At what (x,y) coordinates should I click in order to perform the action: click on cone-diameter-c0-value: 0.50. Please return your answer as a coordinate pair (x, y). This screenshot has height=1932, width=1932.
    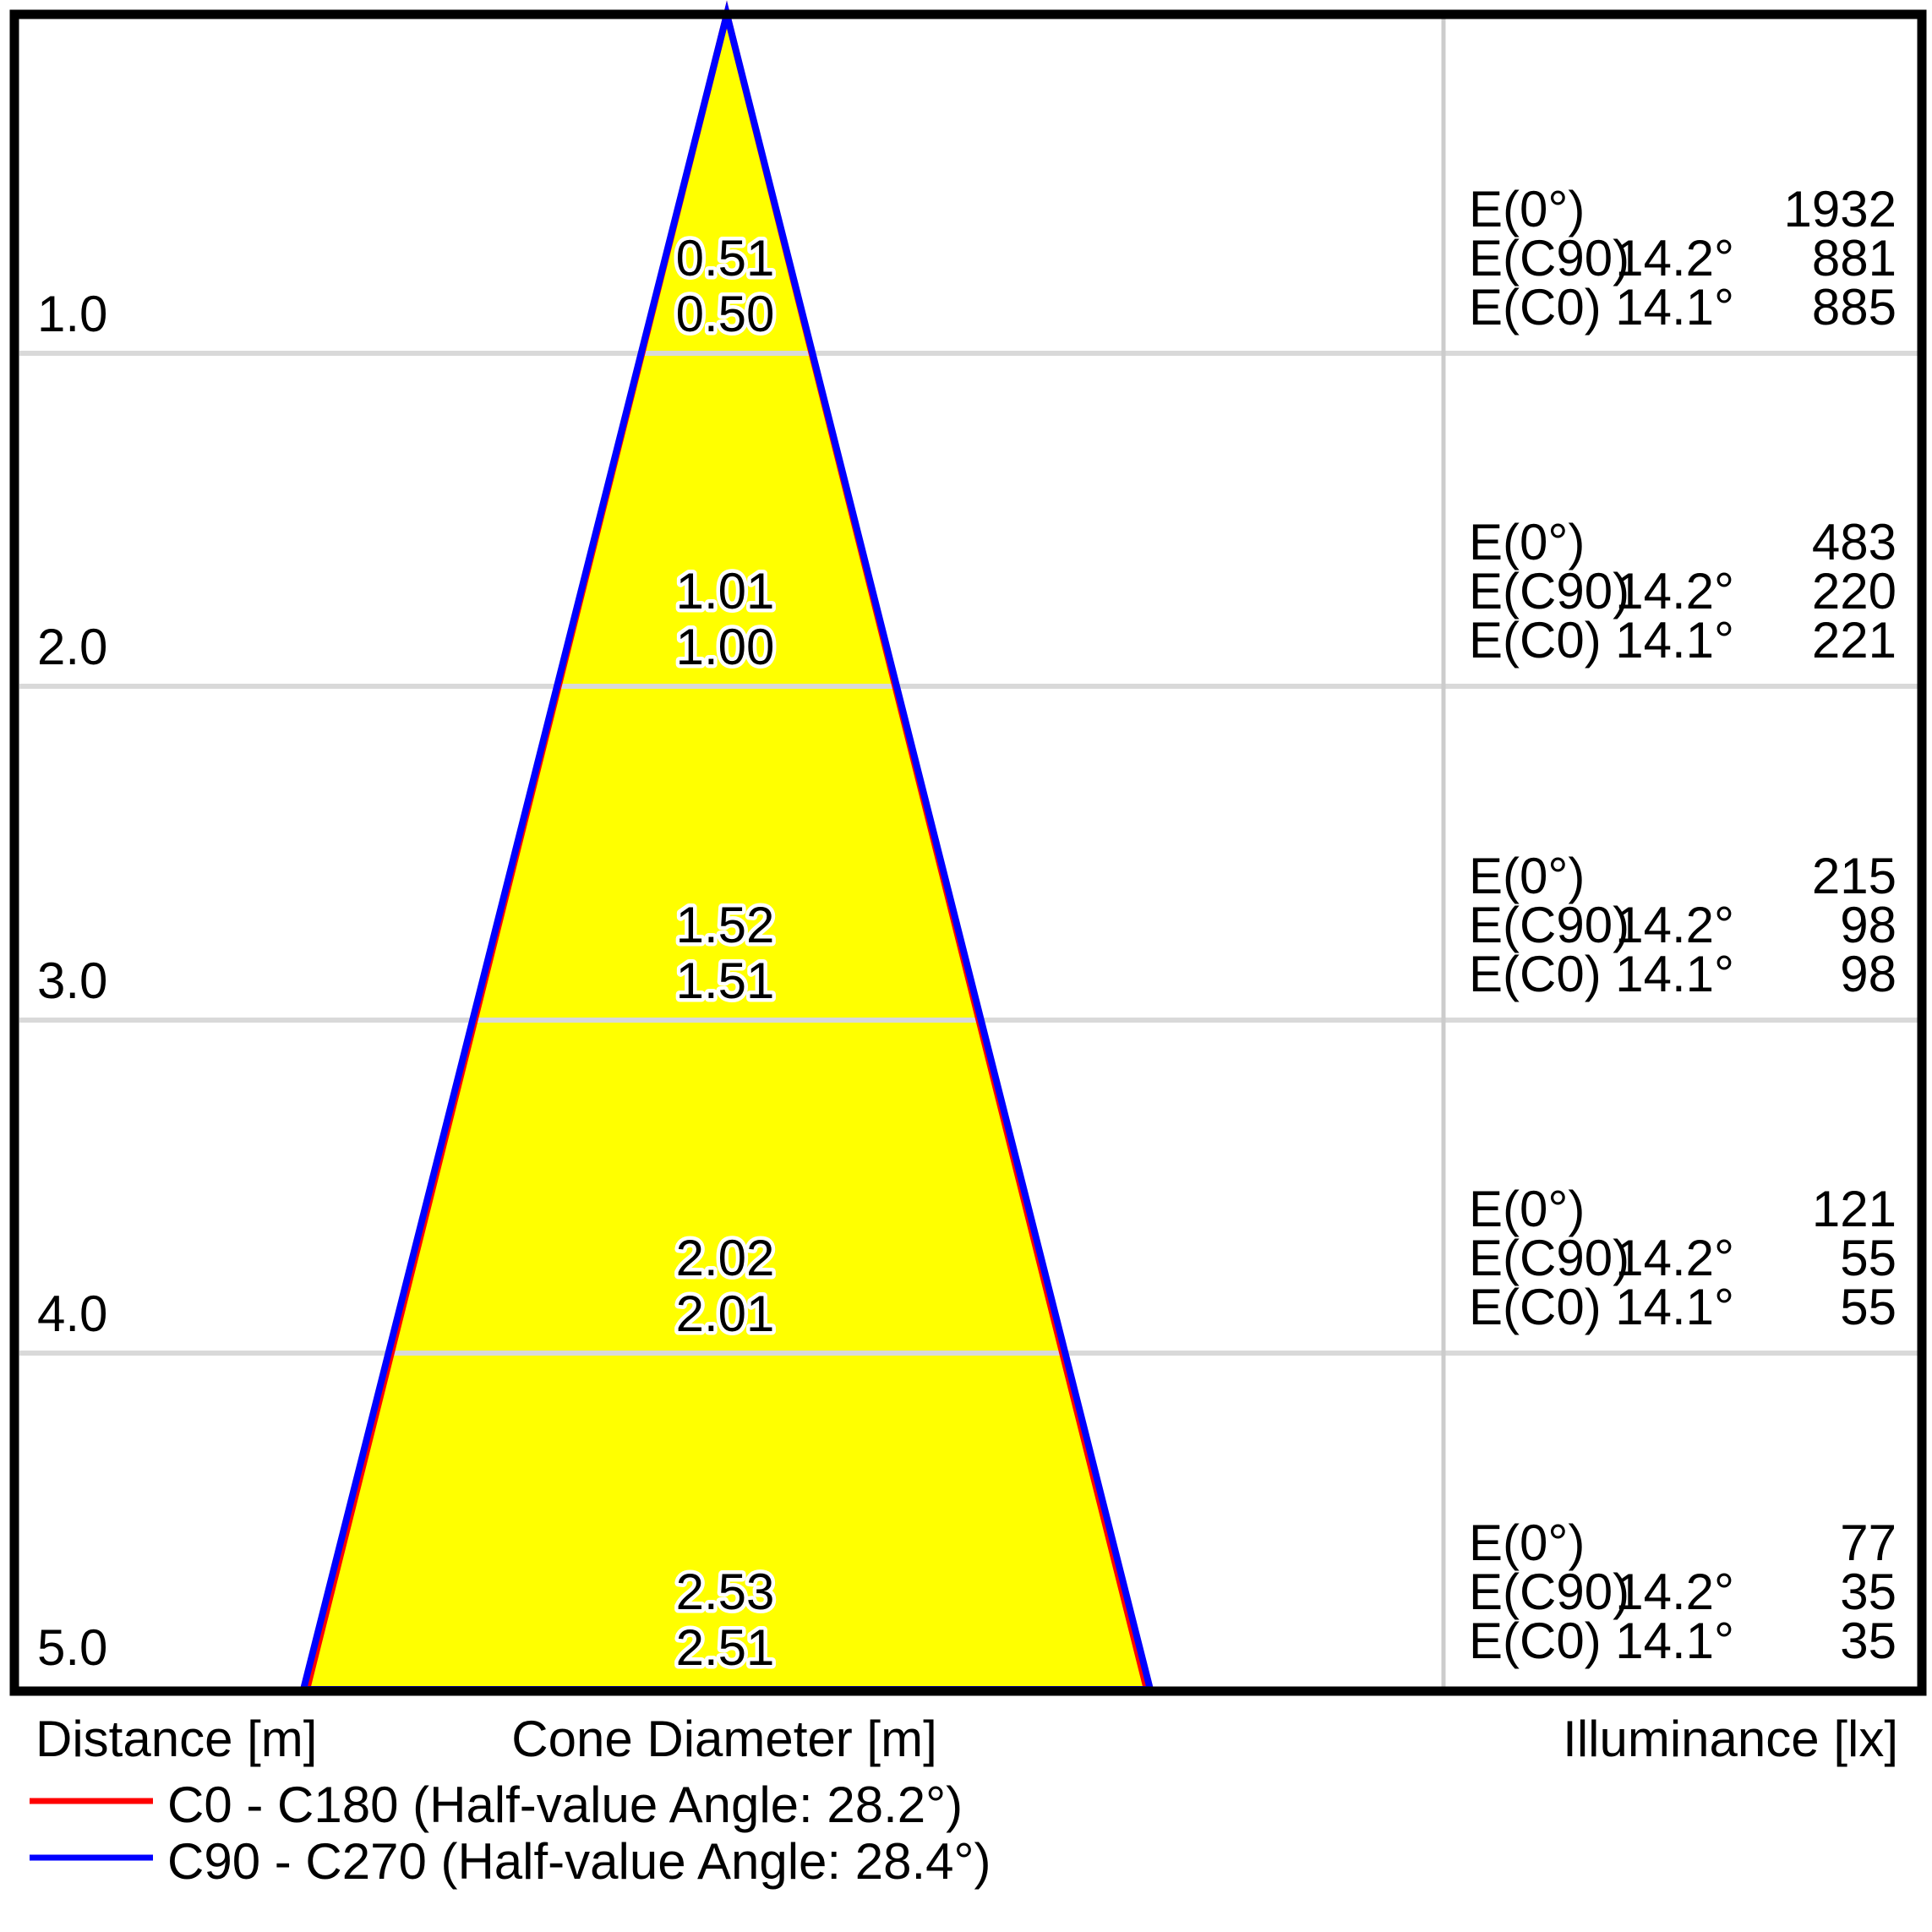
    Looking at the image, I should click on (725, 314).